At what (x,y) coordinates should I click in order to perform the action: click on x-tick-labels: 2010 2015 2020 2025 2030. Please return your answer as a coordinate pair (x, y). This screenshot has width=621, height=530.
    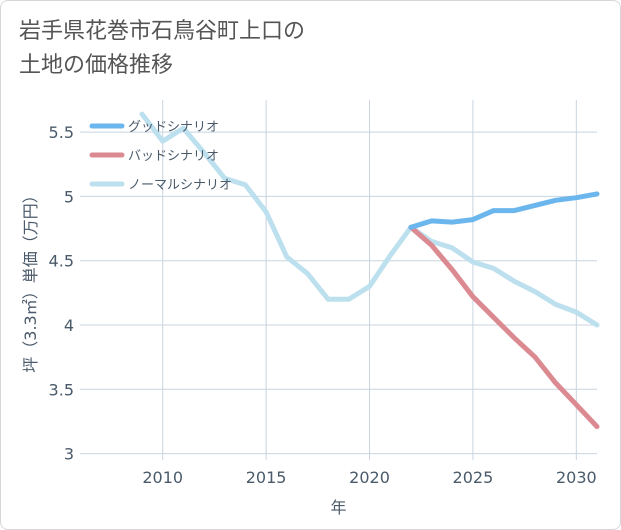
    Looking at the image, I should click on (369, 477).